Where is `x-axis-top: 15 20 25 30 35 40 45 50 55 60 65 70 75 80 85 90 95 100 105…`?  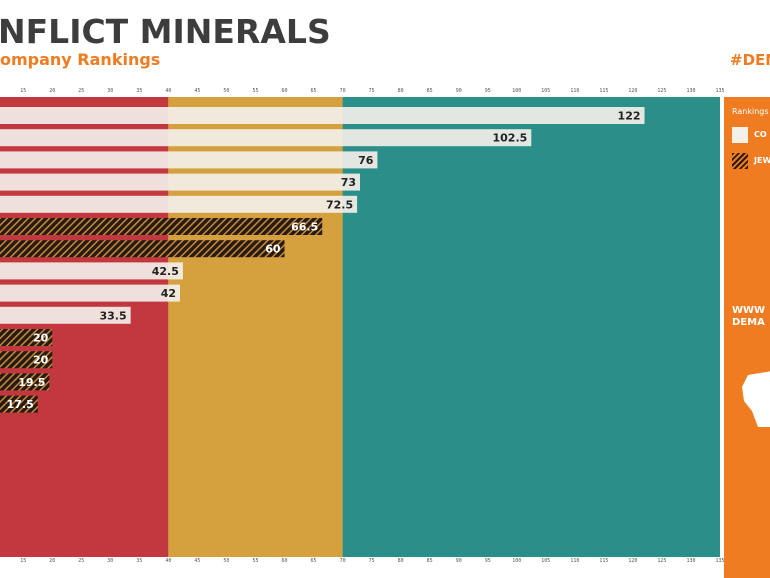 x-axis-top: 15 20 25 30 35 40 45 50 55 60 65 70 75 80 85 90 95 100 105… is located at coordinates (362, 94).